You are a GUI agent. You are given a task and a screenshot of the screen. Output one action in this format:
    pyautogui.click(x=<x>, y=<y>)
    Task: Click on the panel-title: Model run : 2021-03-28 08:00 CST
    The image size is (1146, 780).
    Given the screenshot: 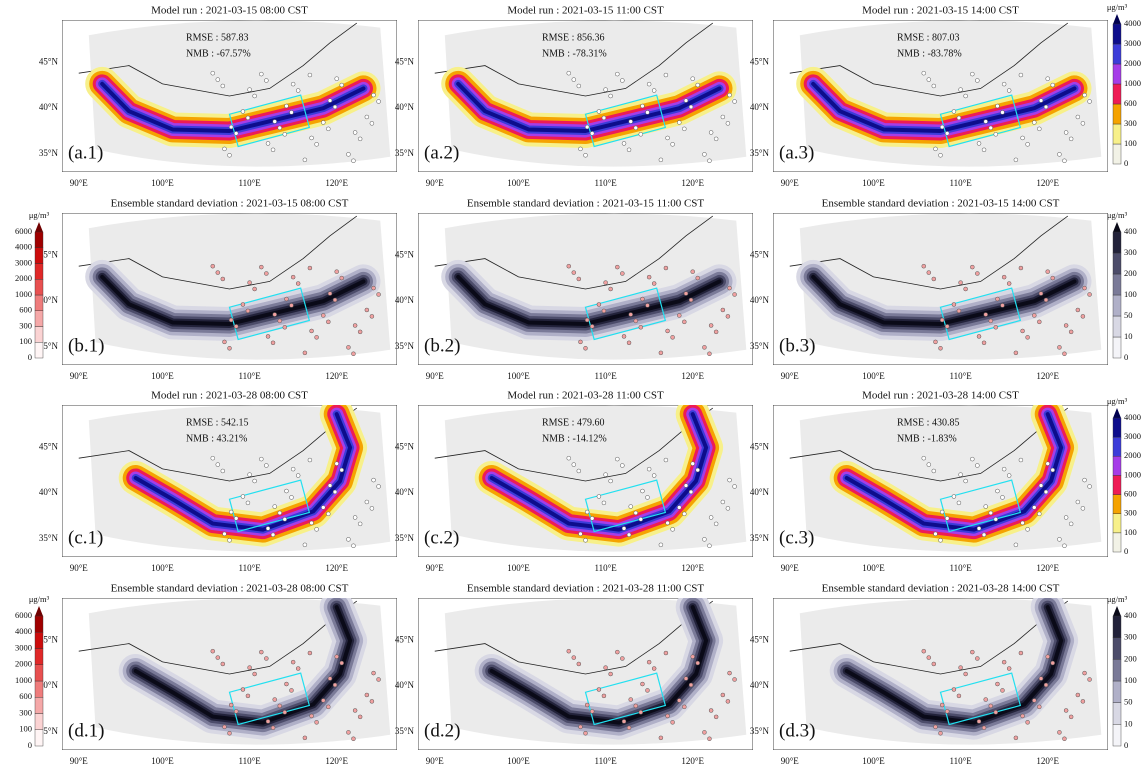 What is the action you would take?
    pyautogui.click(x=229, y=396)
    